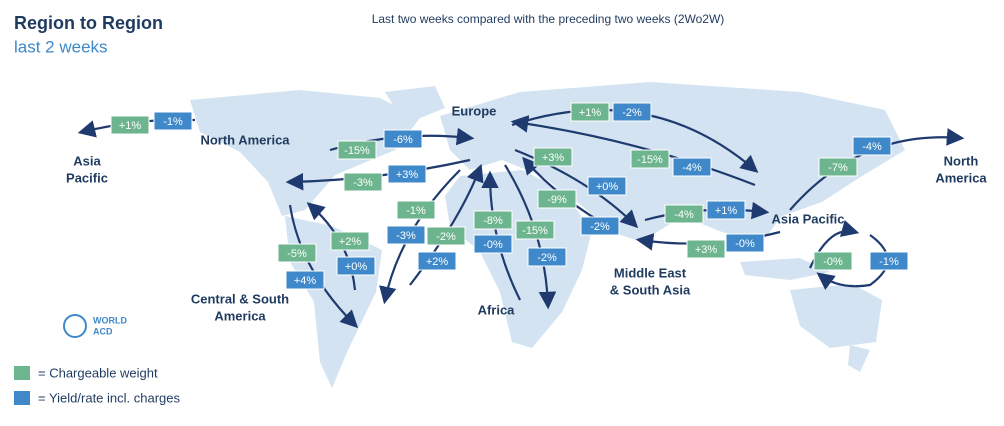  What do you see at coordinates (245, 139) in the screenshot?
I see `region-label: North America` at bounding box center [245, 139].